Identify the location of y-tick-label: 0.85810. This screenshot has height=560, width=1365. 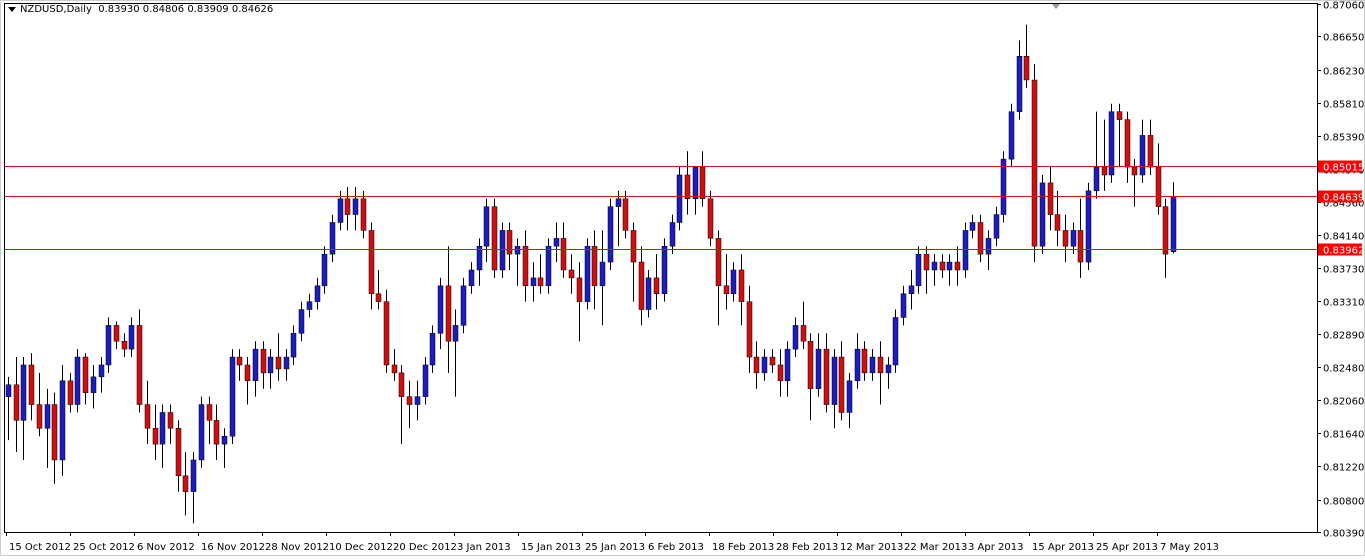
(1343, 105).